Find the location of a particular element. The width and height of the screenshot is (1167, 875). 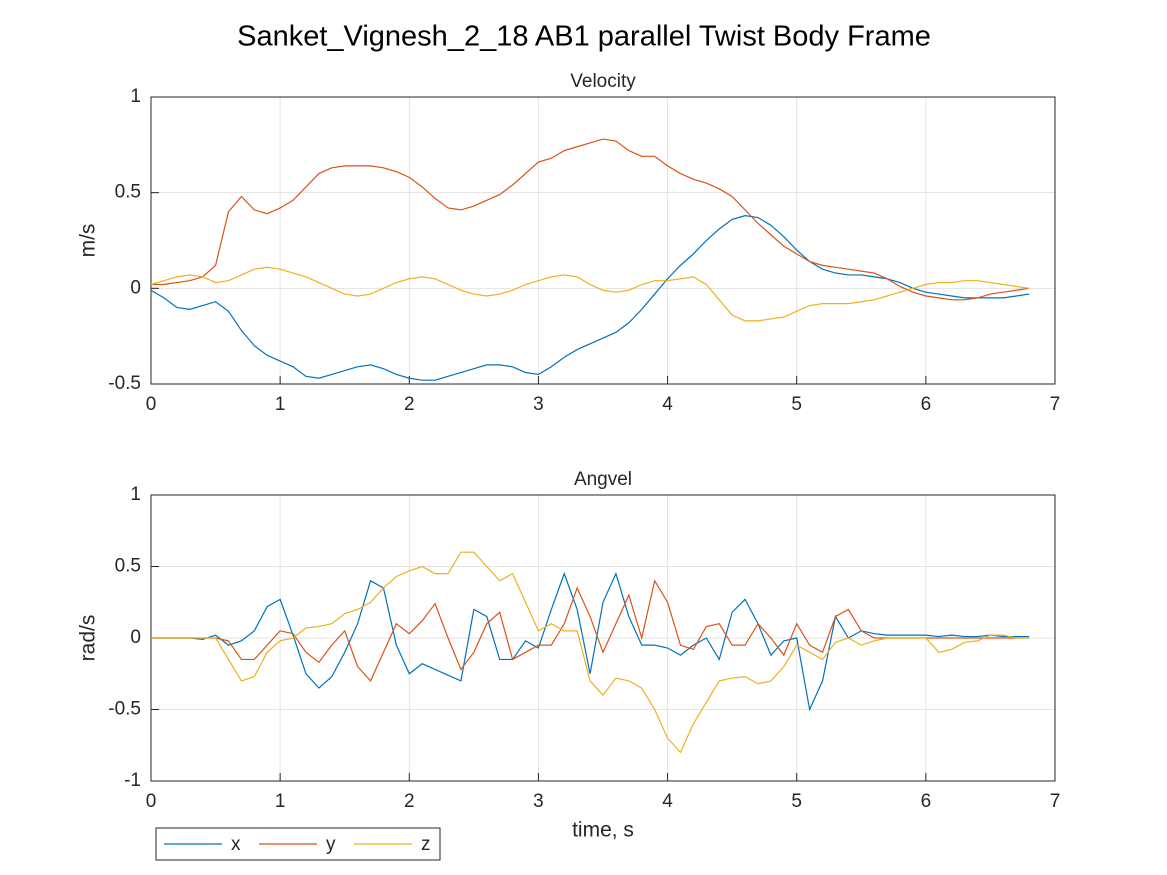

y-axis-label: m/s is located at coordinates (88, 241).